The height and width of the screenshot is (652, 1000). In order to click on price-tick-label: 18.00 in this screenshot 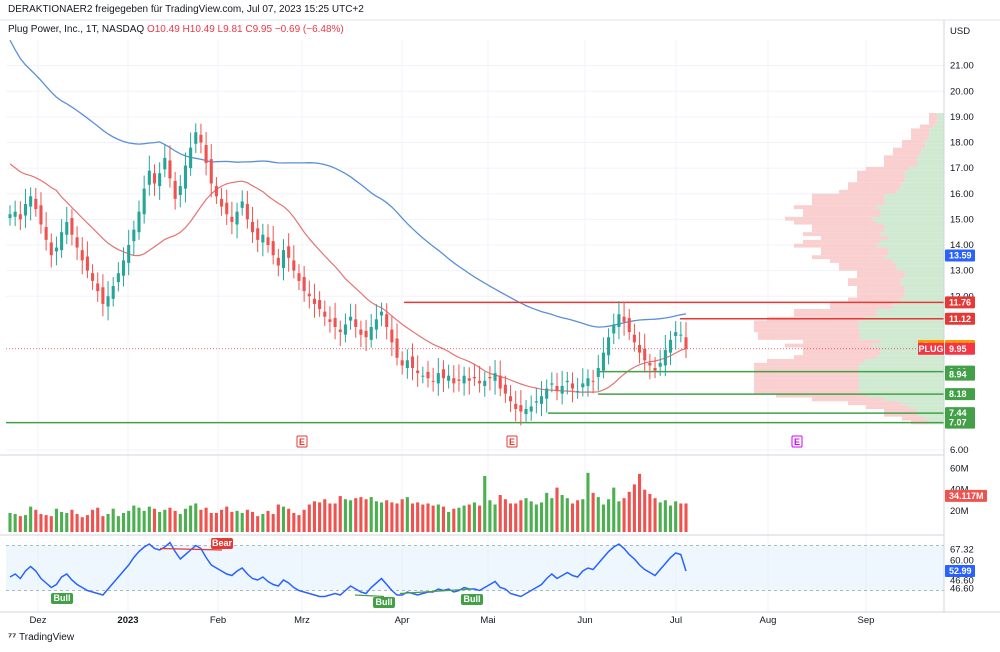, I will do `click(962, 143)`.